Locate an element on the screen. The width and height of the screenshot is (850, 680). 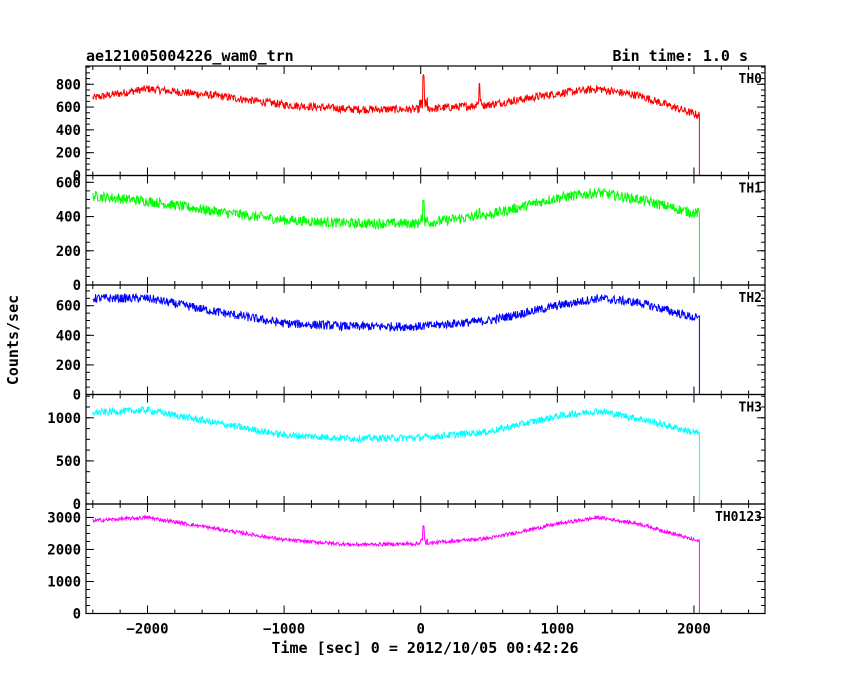
x-tick-label: 1000 is located at coordinates (557, 630).